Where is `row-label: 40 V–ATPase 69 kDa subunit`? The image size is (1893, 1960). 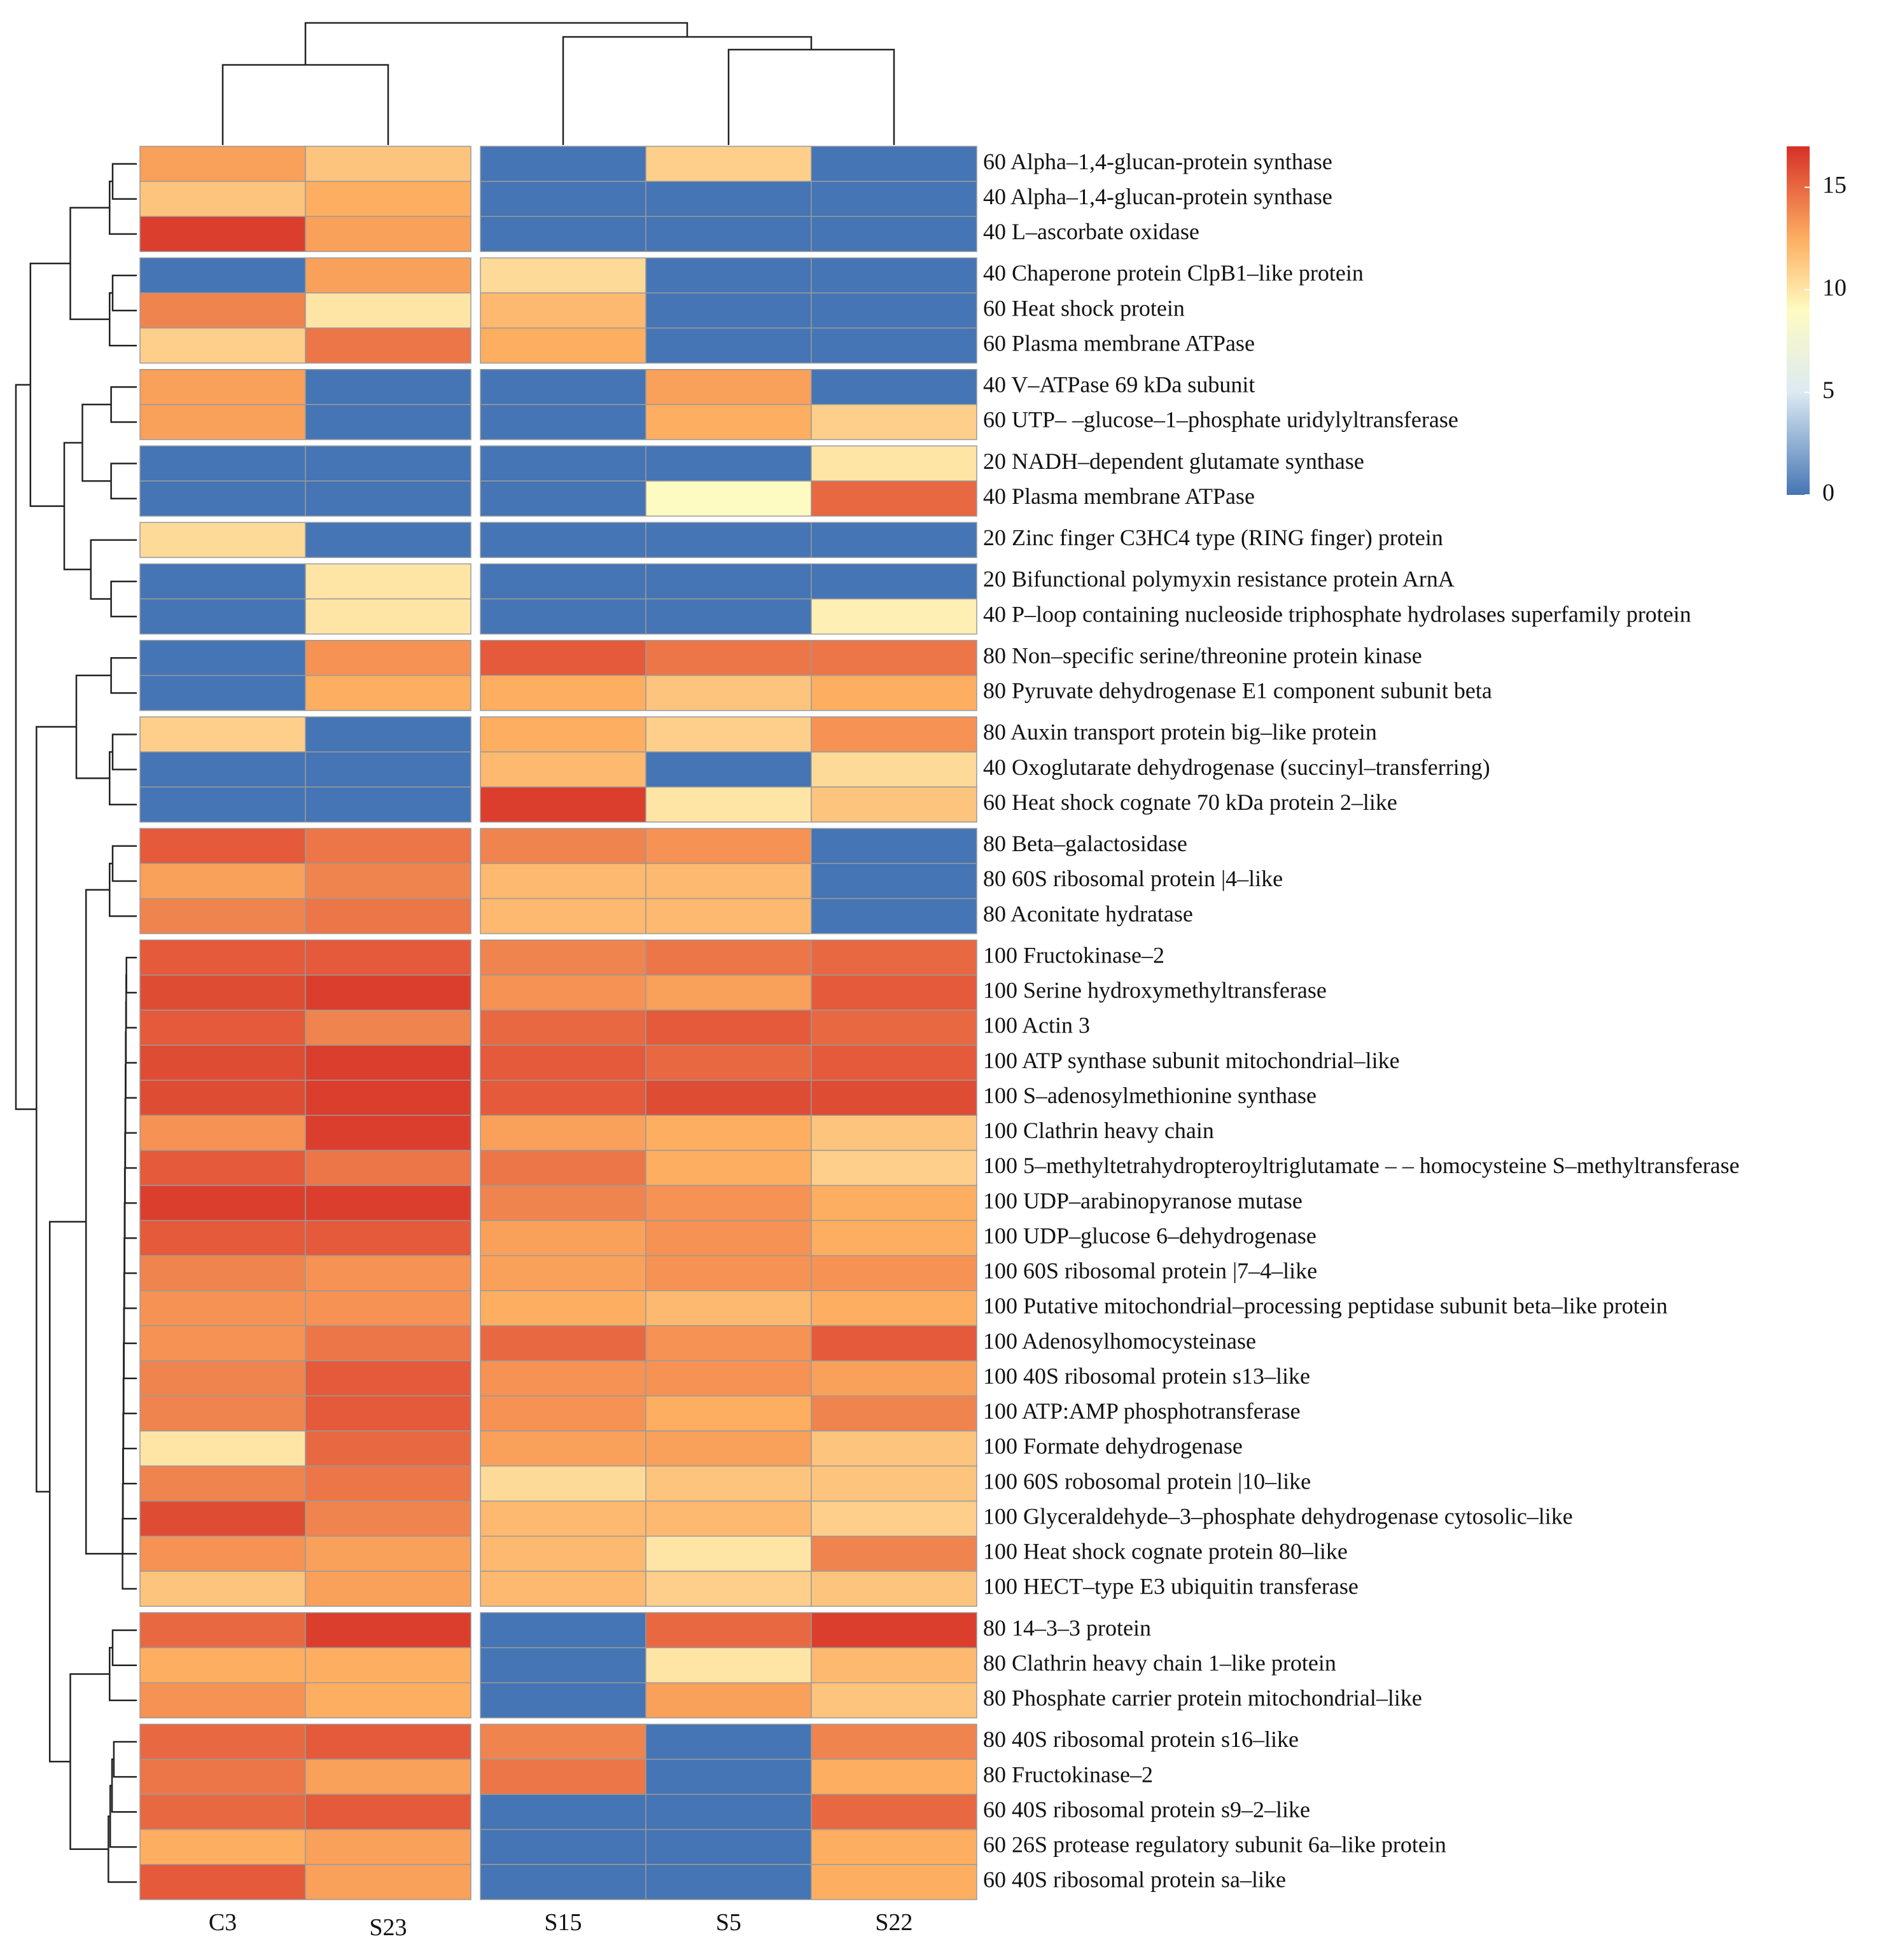
row-label: 40 V–ATPase 69 kDa subunit is located at coordinates (1119, 385).